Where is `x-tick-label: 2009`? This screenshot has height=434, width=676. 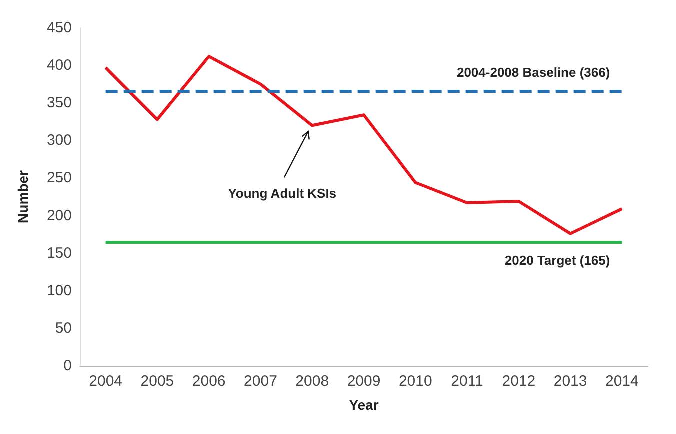 x-tick-label: 2009 is located at coordinates (364, 381).